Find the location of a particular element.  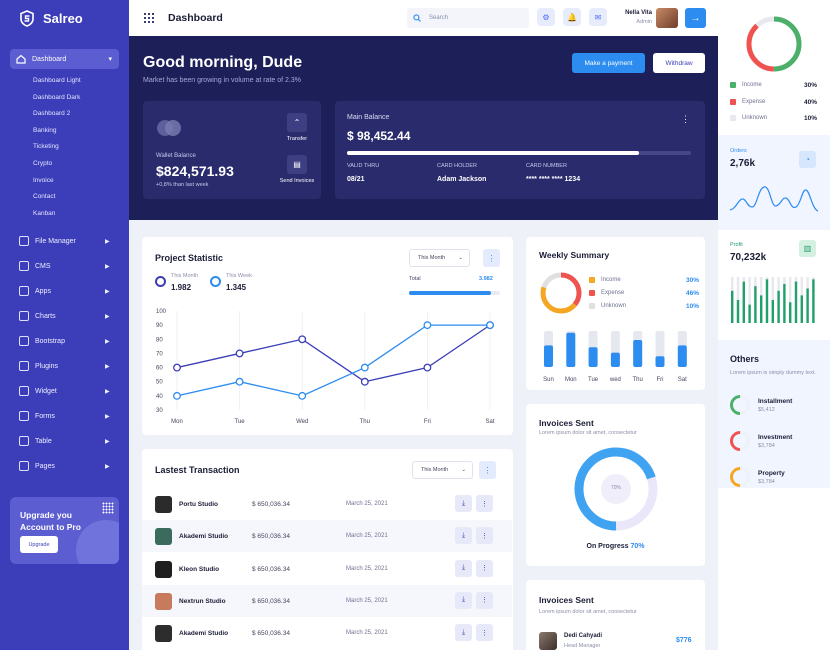

upgrade-button: Upgrade is located at coordinates (39, 544).